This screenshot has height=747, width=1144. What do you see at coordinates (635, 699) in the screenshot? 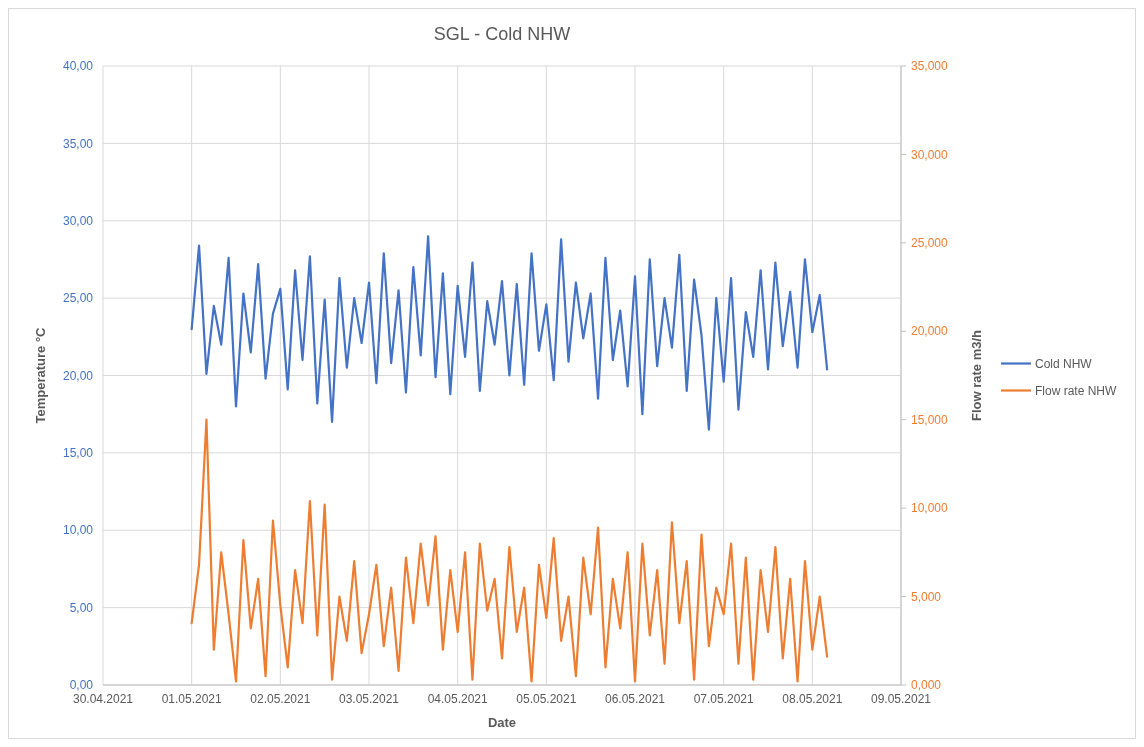
I see `x-tick-label: 06.05.2021` at bounding box center [635, 699].